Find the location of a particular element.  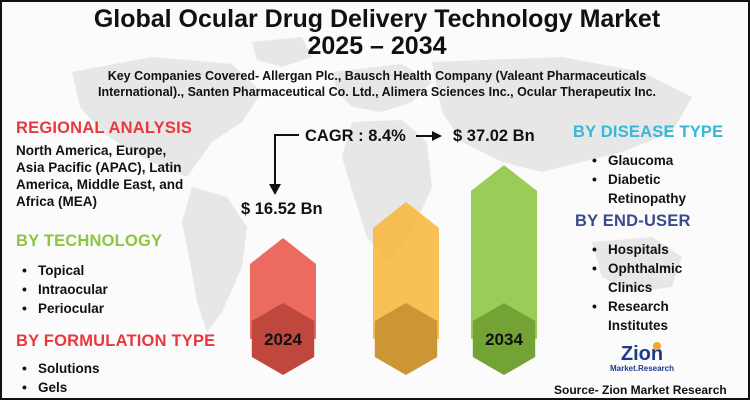

list-item-continuation: Clinics is located at coordinates (665, 287).